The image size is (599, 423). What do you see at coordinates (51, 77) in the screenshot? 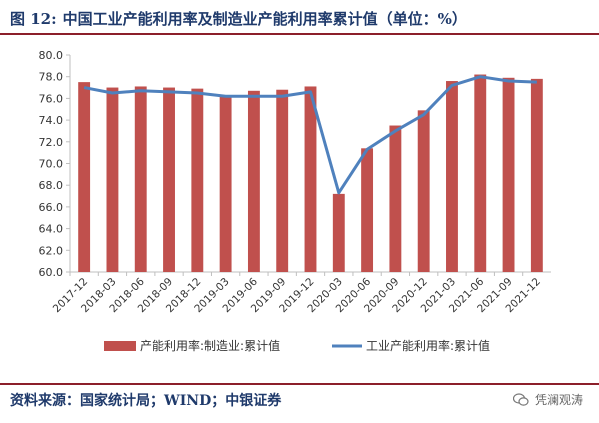
I see `y-tick-label: 78.0` at bounding box center [51, 77].